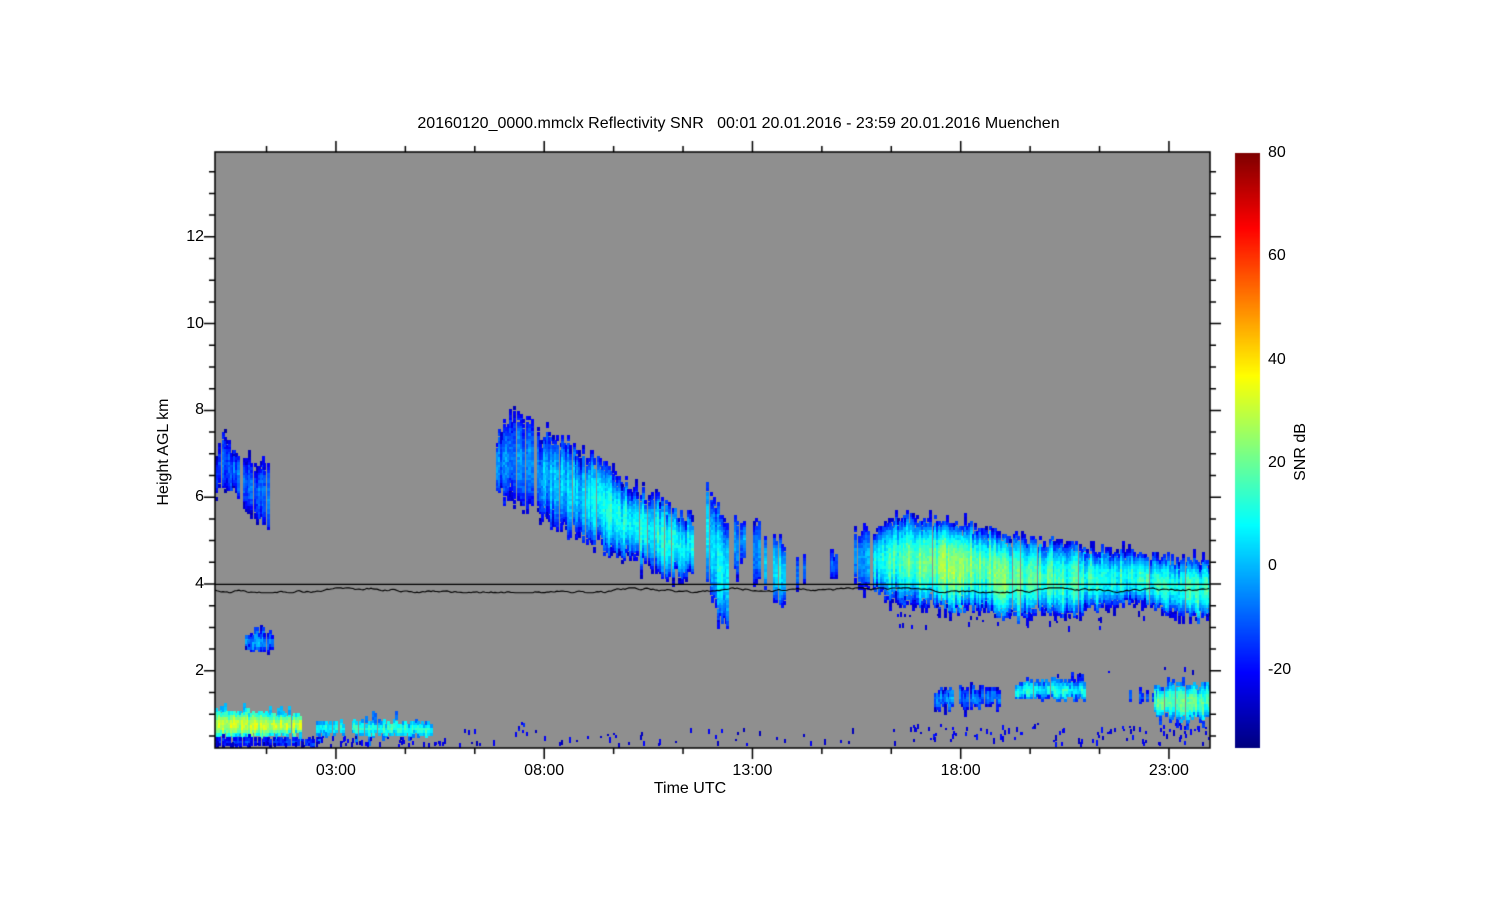 The width and height of the screenshot is (1500, 900). Describe the element at coordinates (1277, 359) in the screenshot. I see `colorbar-tick-label-40: 40` at that location.